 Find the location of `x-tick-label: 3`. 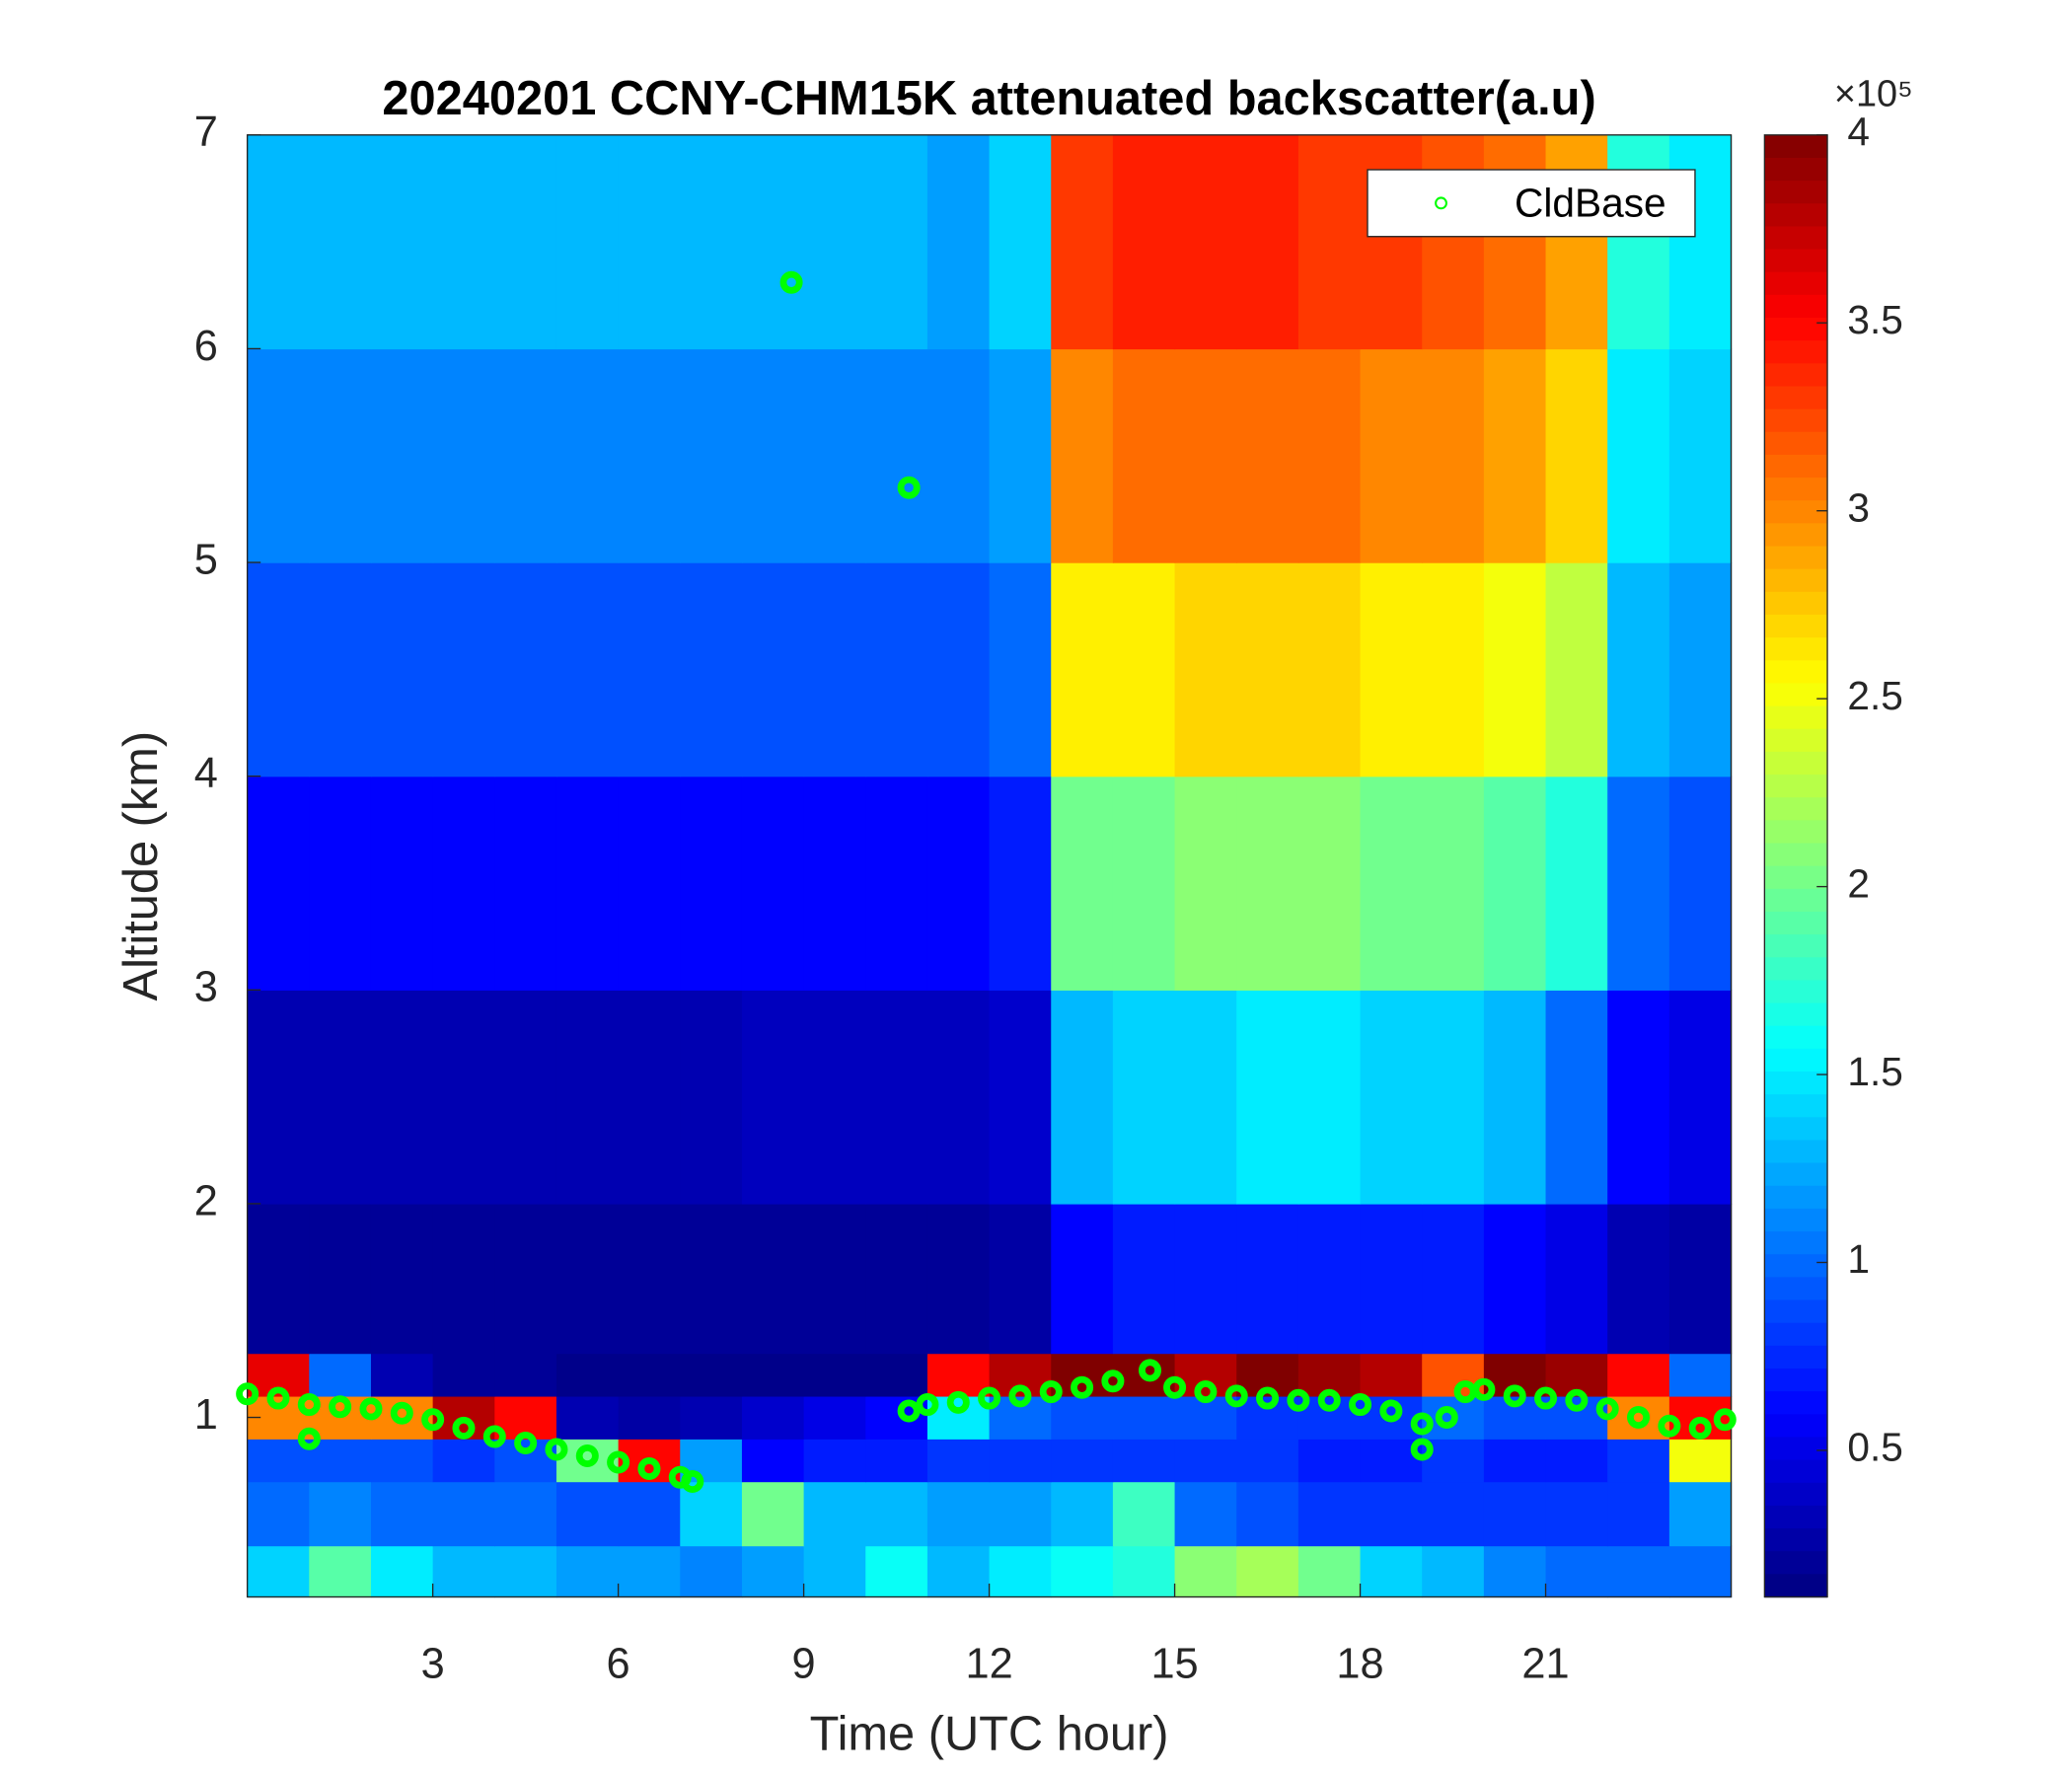

x-tick-label: 3 is located at coordinates (433, 1663).